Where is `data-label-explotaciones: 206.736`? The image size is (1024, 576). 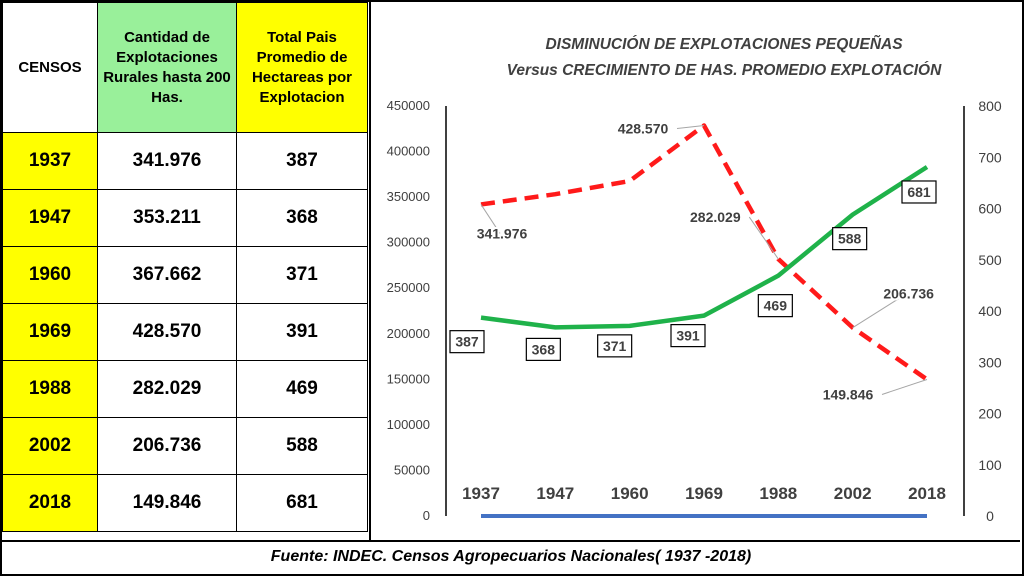
data-label-explotaciones: 206.736 is located at coordinates (908, 294).